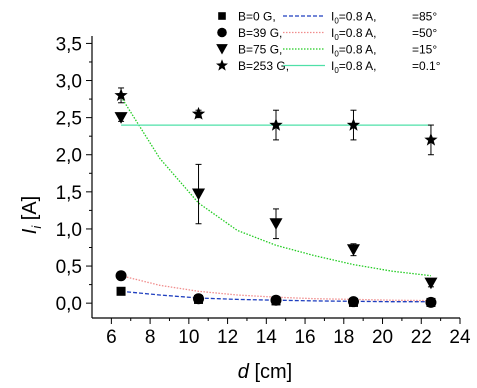 The width and height of the screenshot is (477, 388). I want to click on y-tick-label: 3,5, so click(69, 44).